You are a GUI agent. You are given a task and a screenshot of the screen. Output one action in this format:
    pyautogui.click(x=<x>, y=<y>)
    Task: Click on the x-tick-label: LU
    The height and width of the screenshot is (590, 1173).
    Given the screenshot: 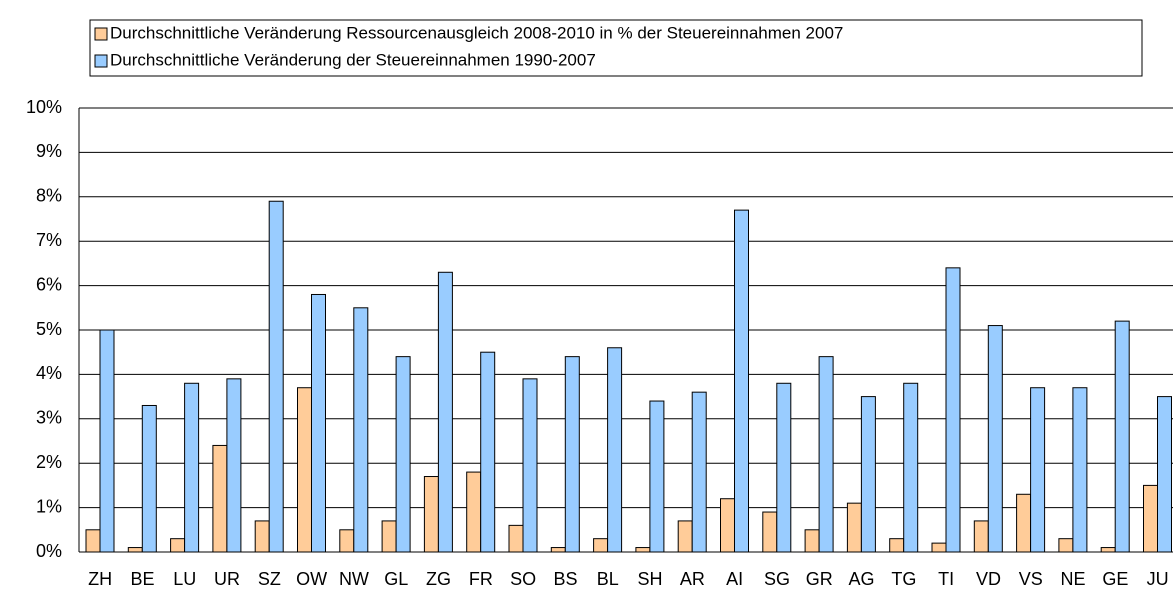 What is the action you would take?
    pyautogui.click(x=184, y=579)
    